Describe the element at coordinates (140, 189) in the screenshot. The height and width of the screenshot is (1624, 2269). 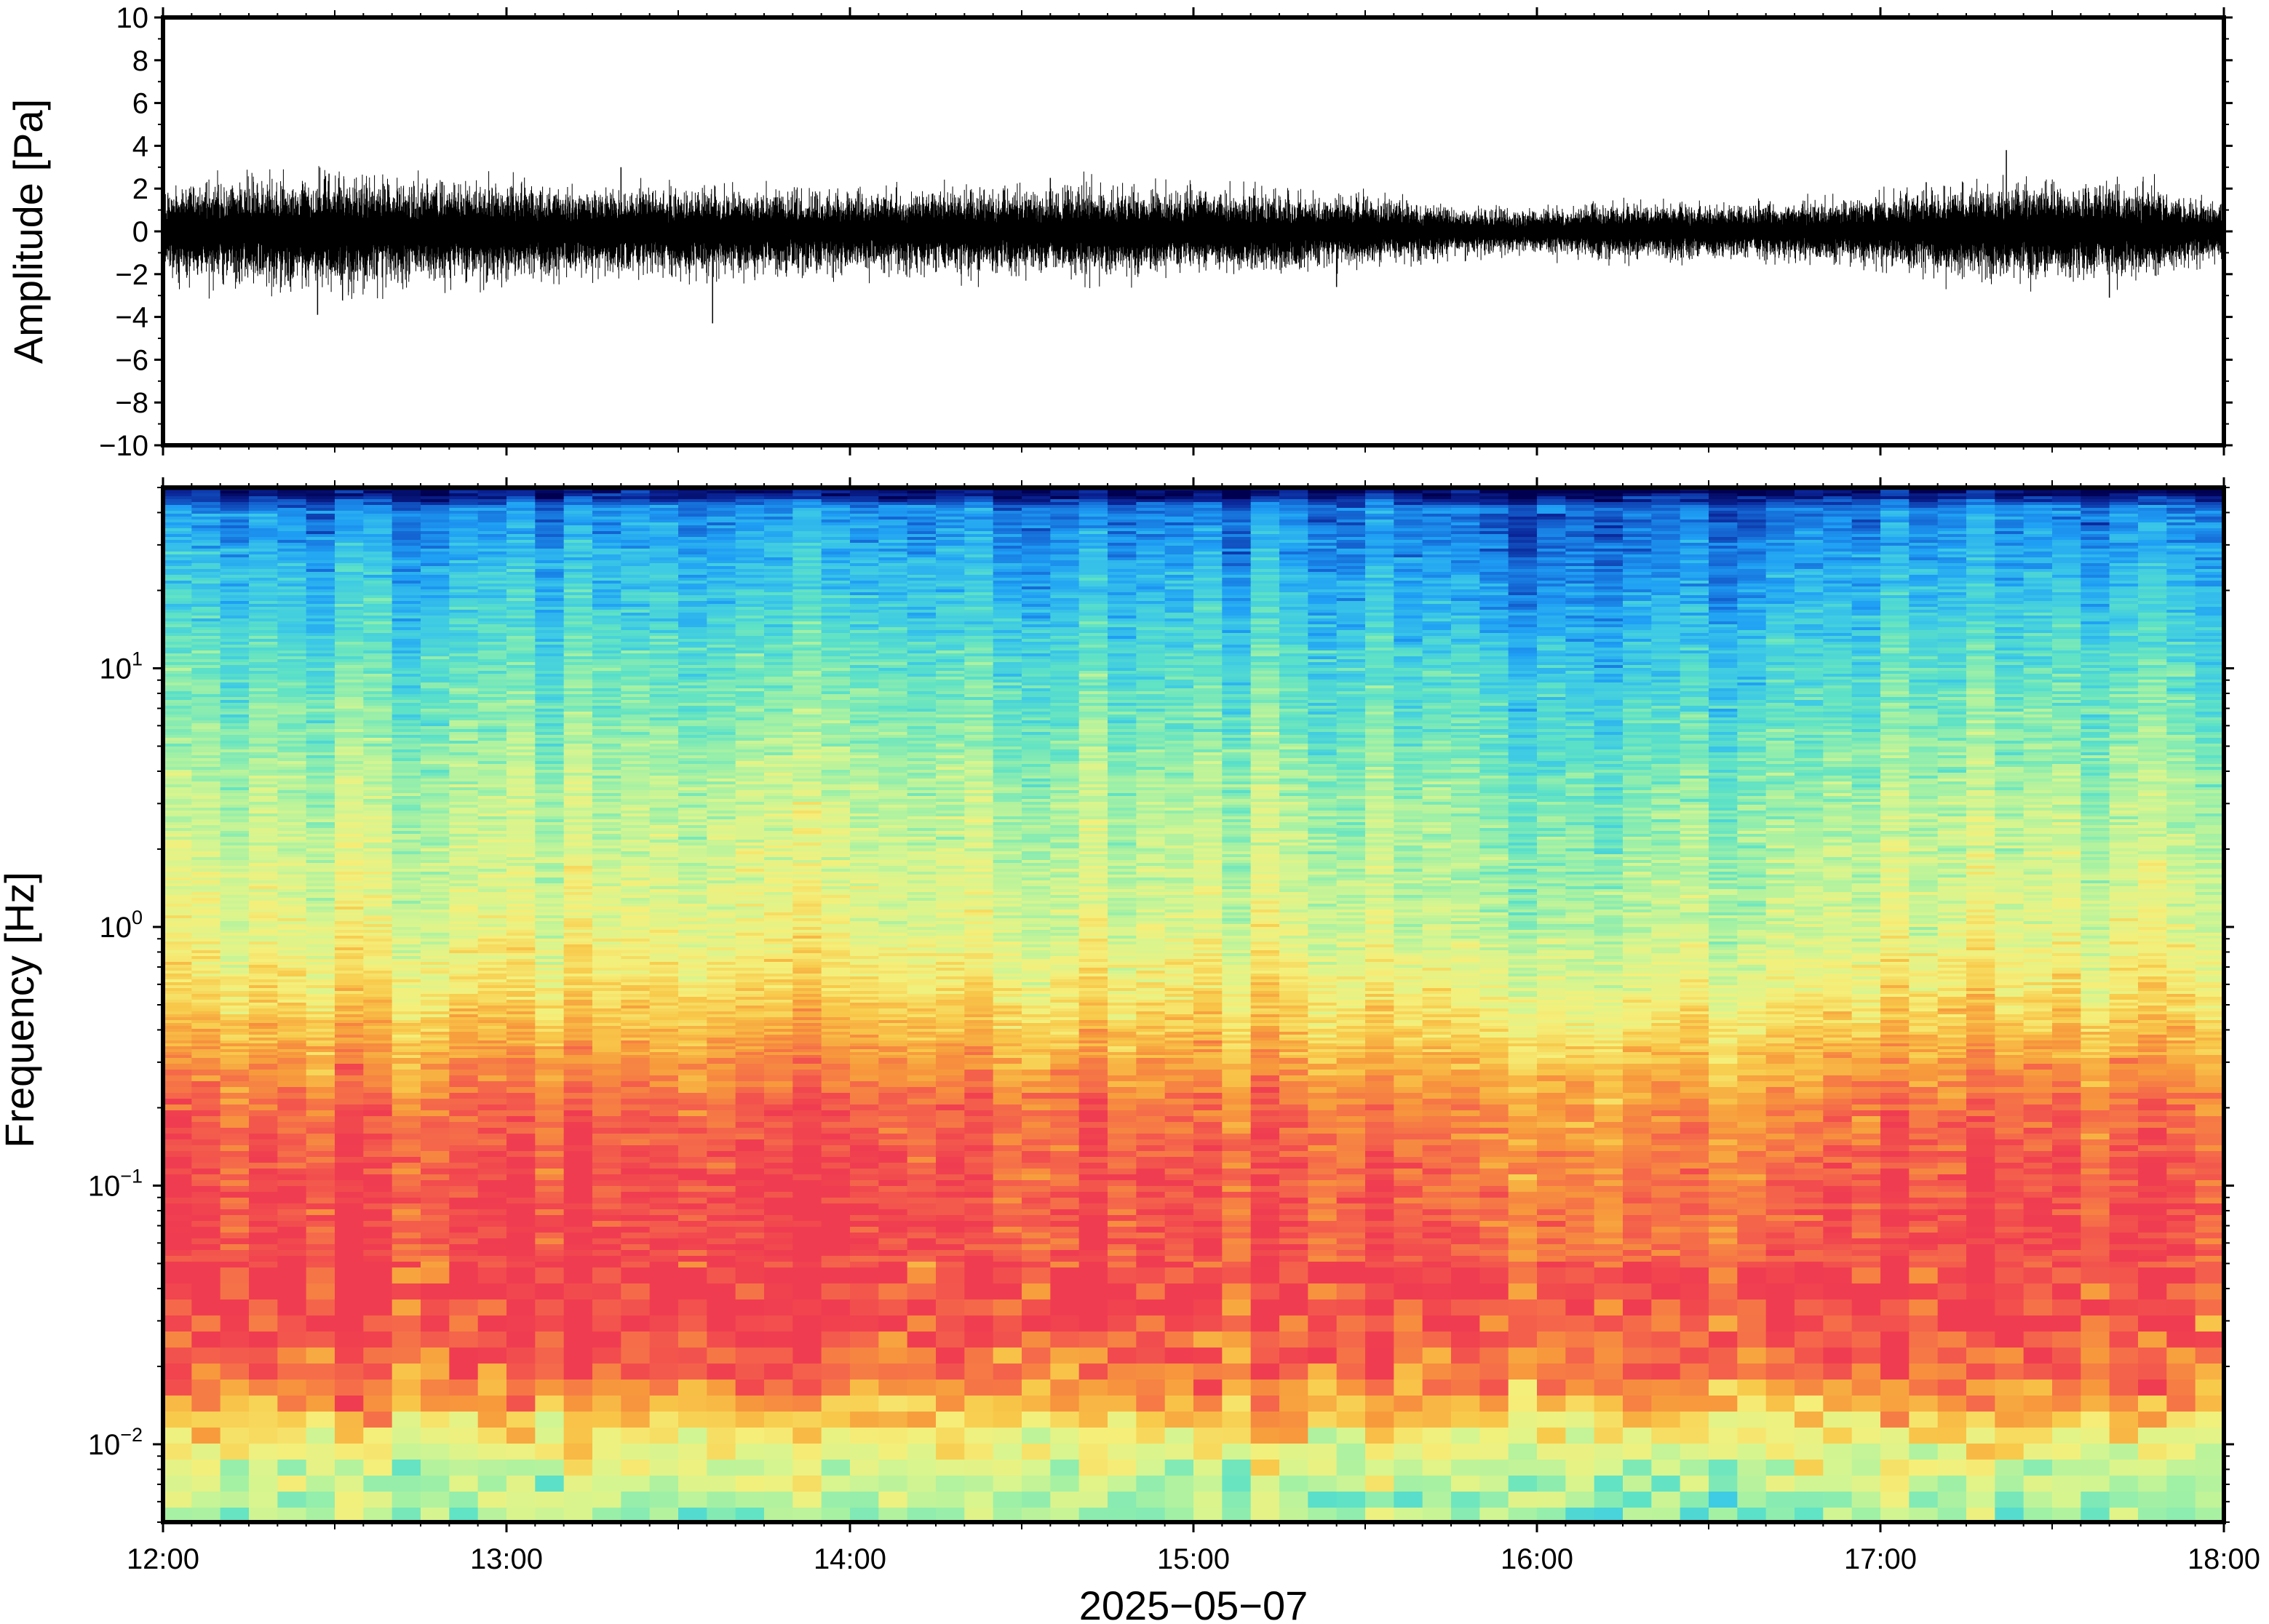
I see `amplitude-y-tick-label: 2` at that location.